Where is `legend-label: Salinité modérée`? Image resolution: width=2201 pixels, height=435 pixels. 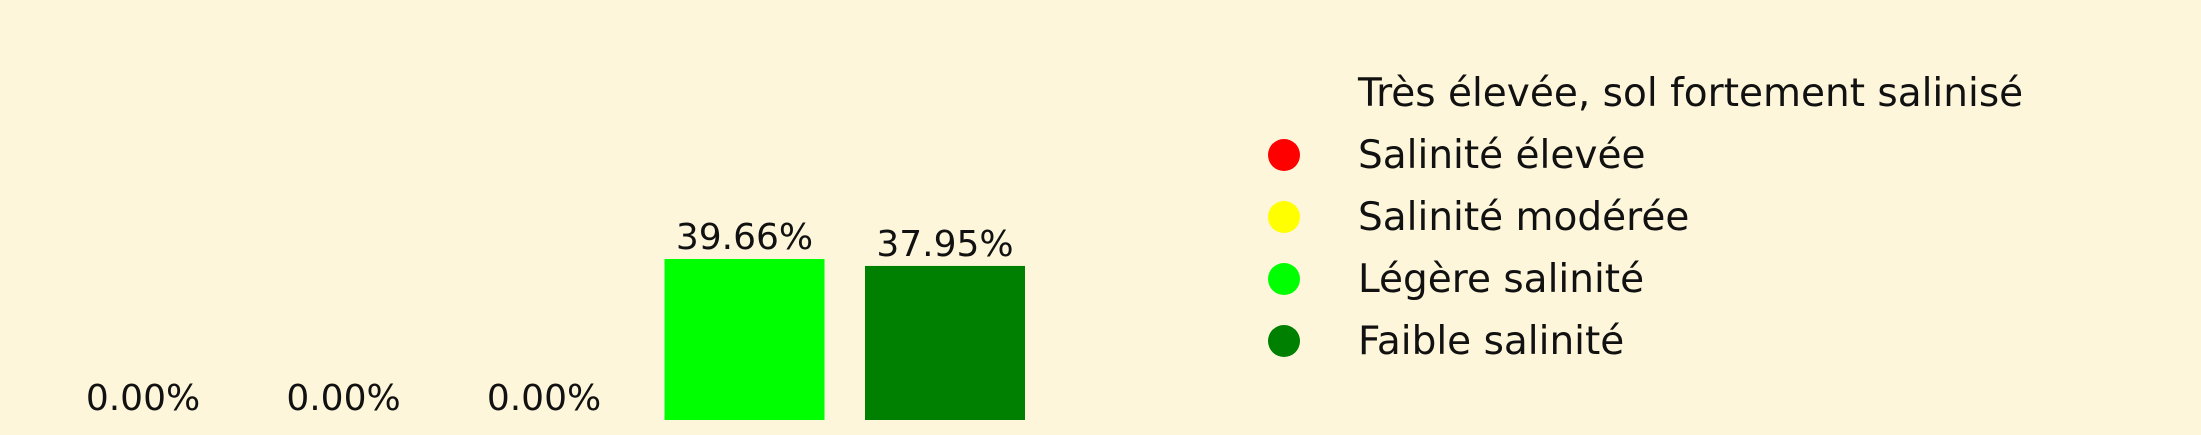
legend-label: Salinité modérée is located at coordinates (1524, 217).